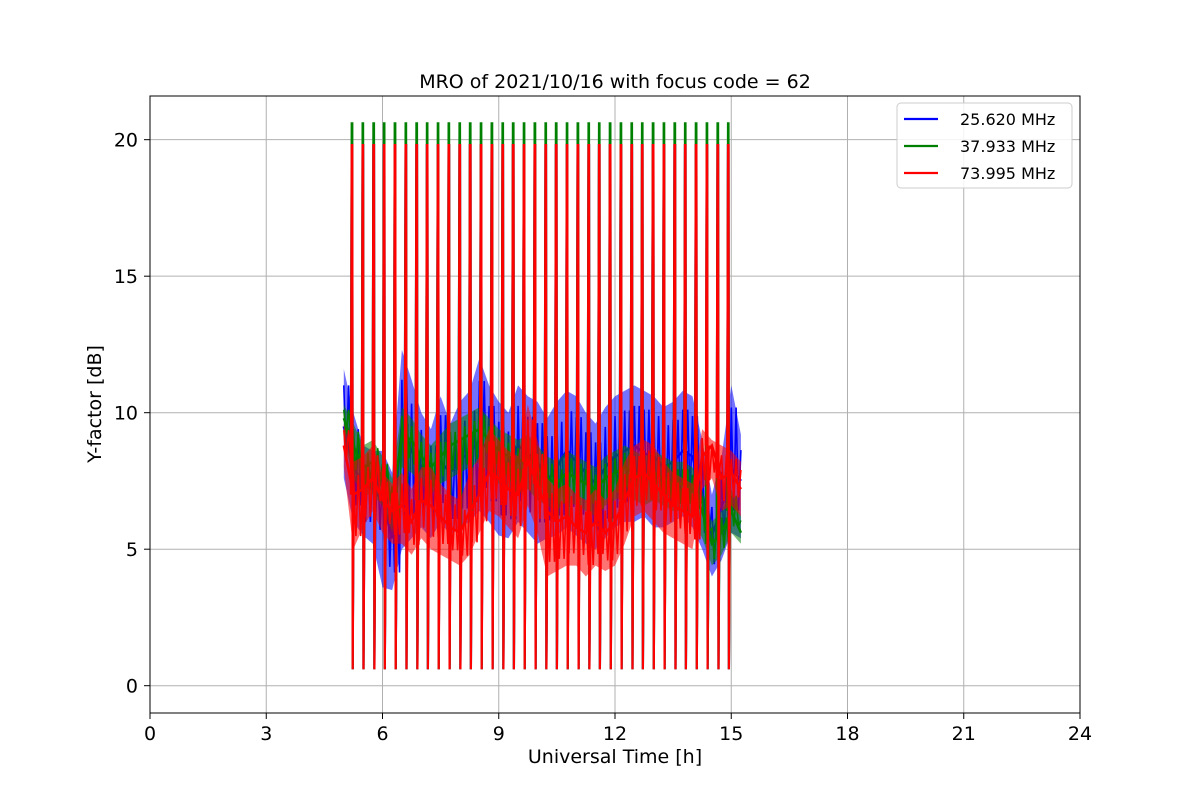 The width and height of the screenshot is (1200, 800). What do you see at coordinates (499, 734) in the screenshot?
I see `x-tick-label: 9` at bounding box center [499, 734].